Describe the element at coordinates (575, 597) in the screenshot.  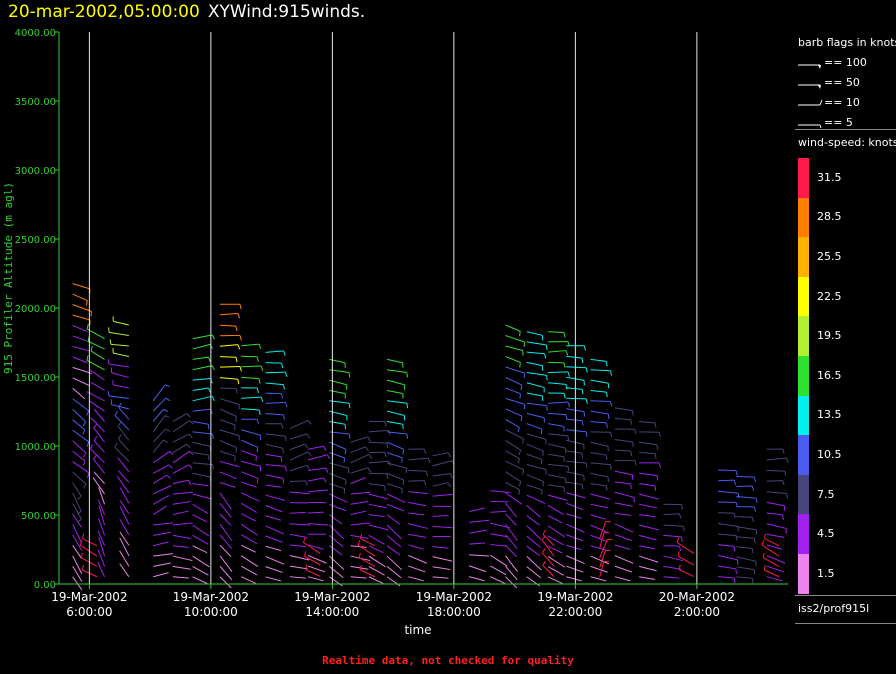
I see `x-tick-label-date: 19-Mar-2002` at that location.